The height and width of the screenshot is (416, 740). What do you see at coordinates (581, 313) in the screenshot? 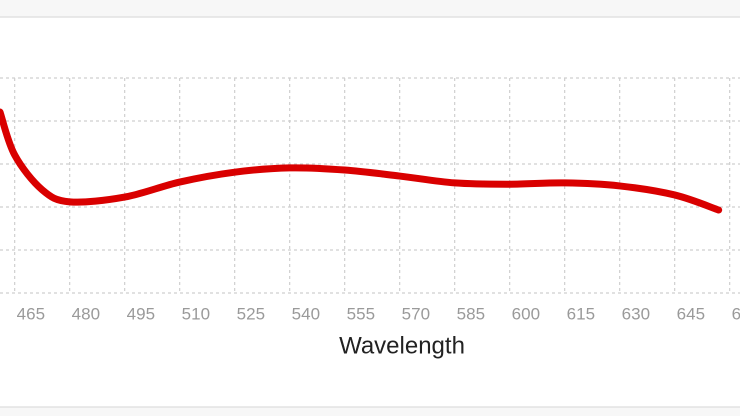
I see `x-tick-label: 615` at bounding box center [581, 313].